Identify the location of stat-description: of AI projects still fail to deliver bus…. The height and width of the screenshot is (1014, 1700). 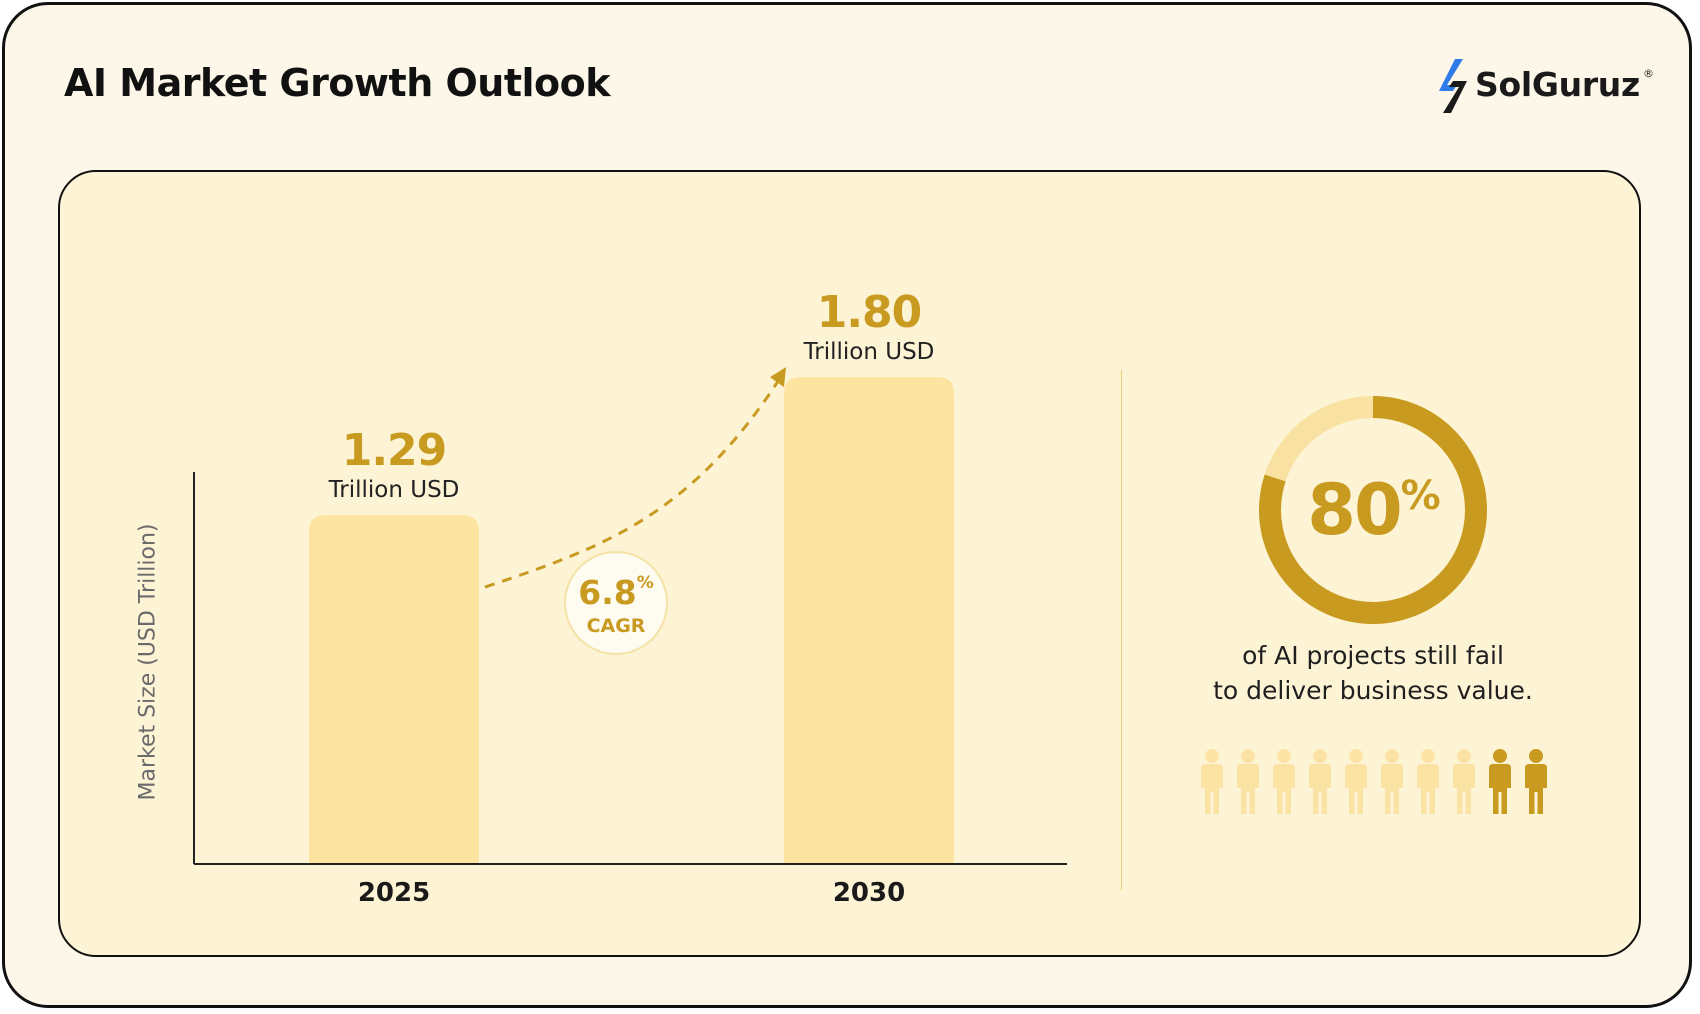
(1373, 673).